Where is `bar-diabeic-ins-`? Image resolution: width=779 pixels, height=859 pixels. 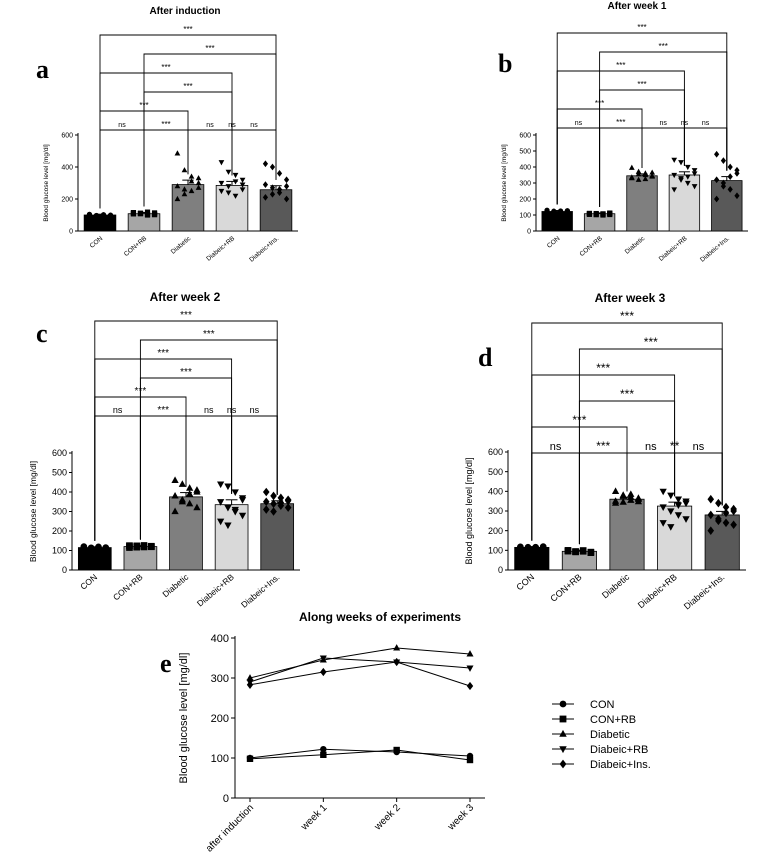
bar-diabeic-ins- is located at coordinates (727, 206).